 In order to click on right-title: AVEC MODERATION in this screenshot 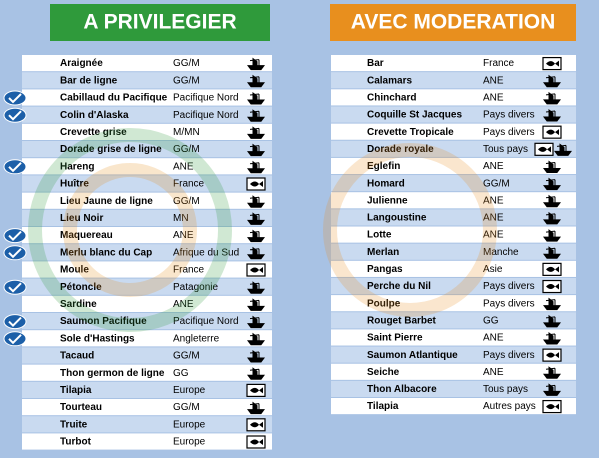, I will do `click(453, 22)`.